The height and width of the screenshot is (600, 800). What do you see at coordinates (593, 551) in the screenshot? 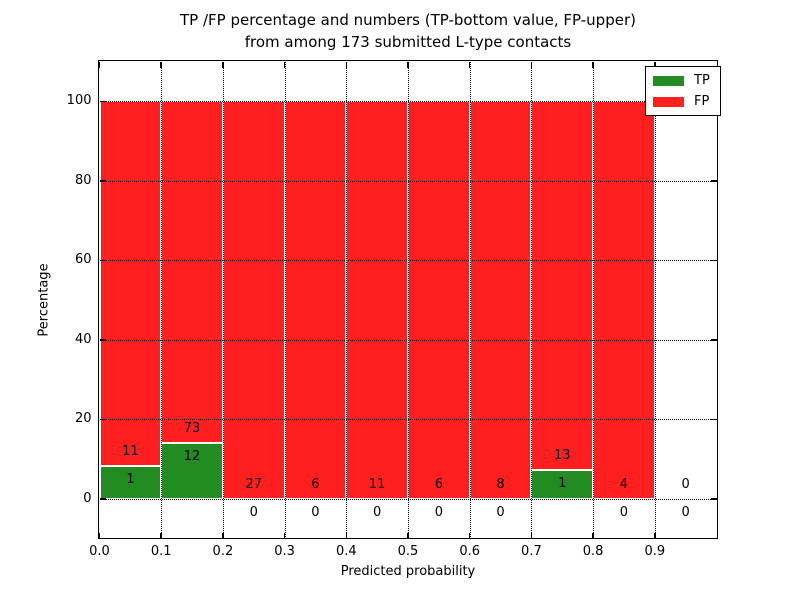
I see `x-tick-label: 0.8` at bounding box center [593, 551].